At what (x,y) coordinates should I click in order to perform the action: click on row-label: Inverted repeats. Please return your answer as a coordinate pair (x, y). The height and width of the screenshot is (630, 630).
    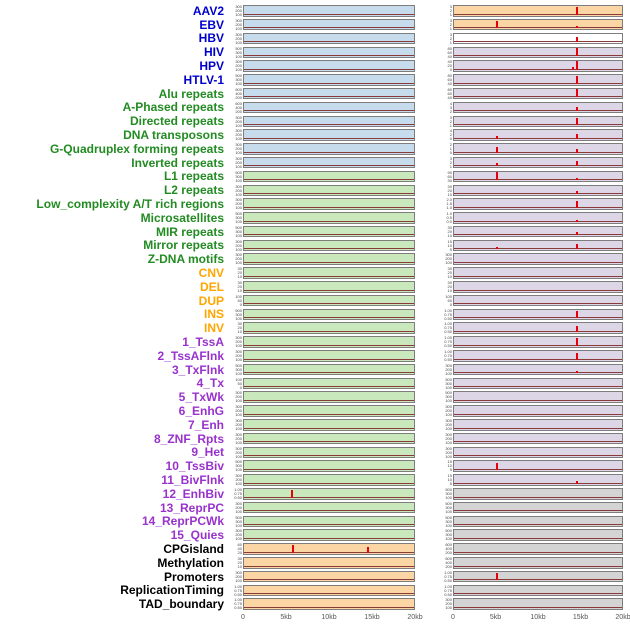
    Looking at the image, I should click on (177, 162).